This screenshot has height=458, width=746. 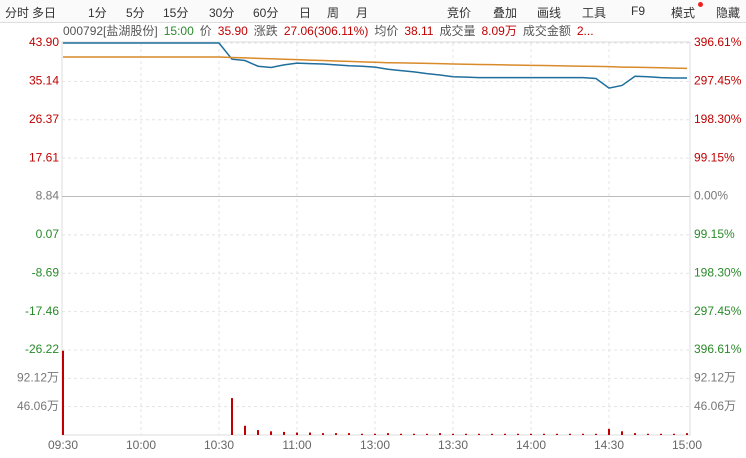 What do you see at coordinates (232, 31) in the screenshot?
I see `info-value: 35.90` at bounding box center [232, 31].